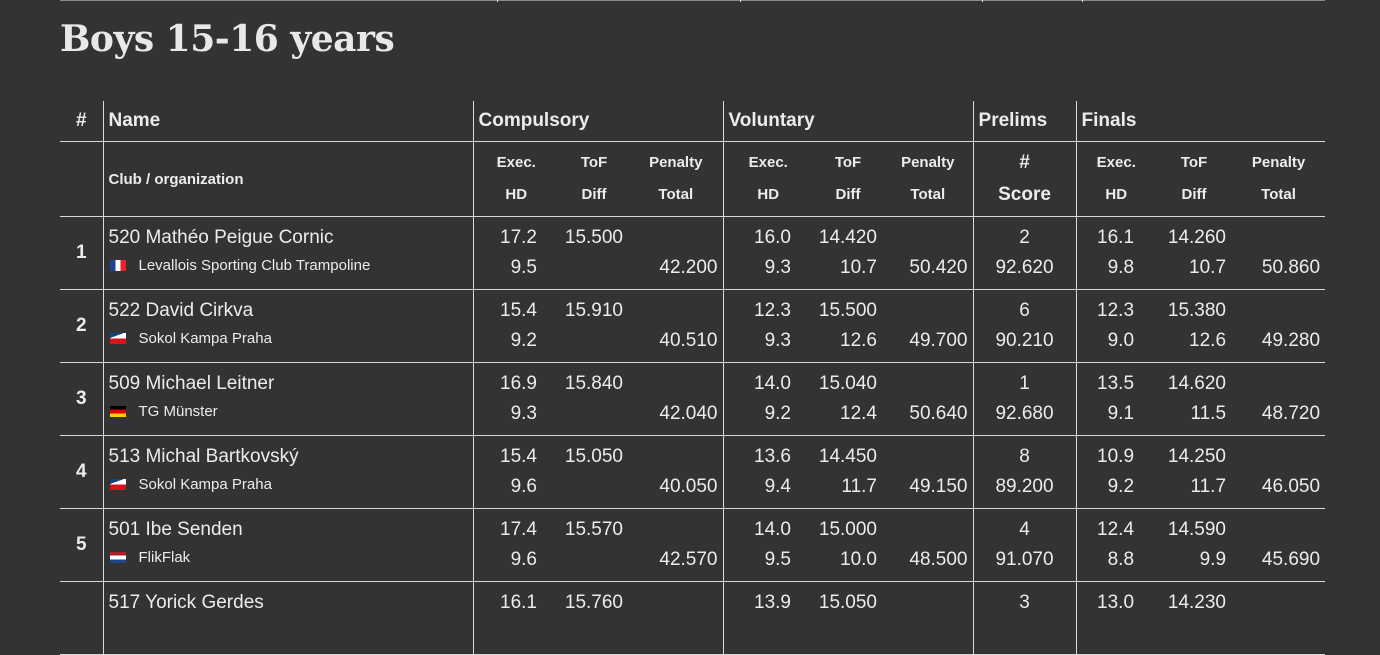  What do you see at coordinates (1116, 529) in the screenshot?
I see `score-value: 12.4` at bounding box center [1116, 529].